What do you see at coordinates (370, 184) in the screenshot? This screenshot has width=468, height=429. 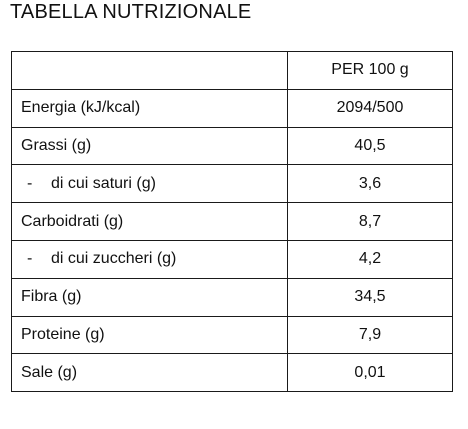 I see `row-value: 3,6` at bounding box center [370, 184].